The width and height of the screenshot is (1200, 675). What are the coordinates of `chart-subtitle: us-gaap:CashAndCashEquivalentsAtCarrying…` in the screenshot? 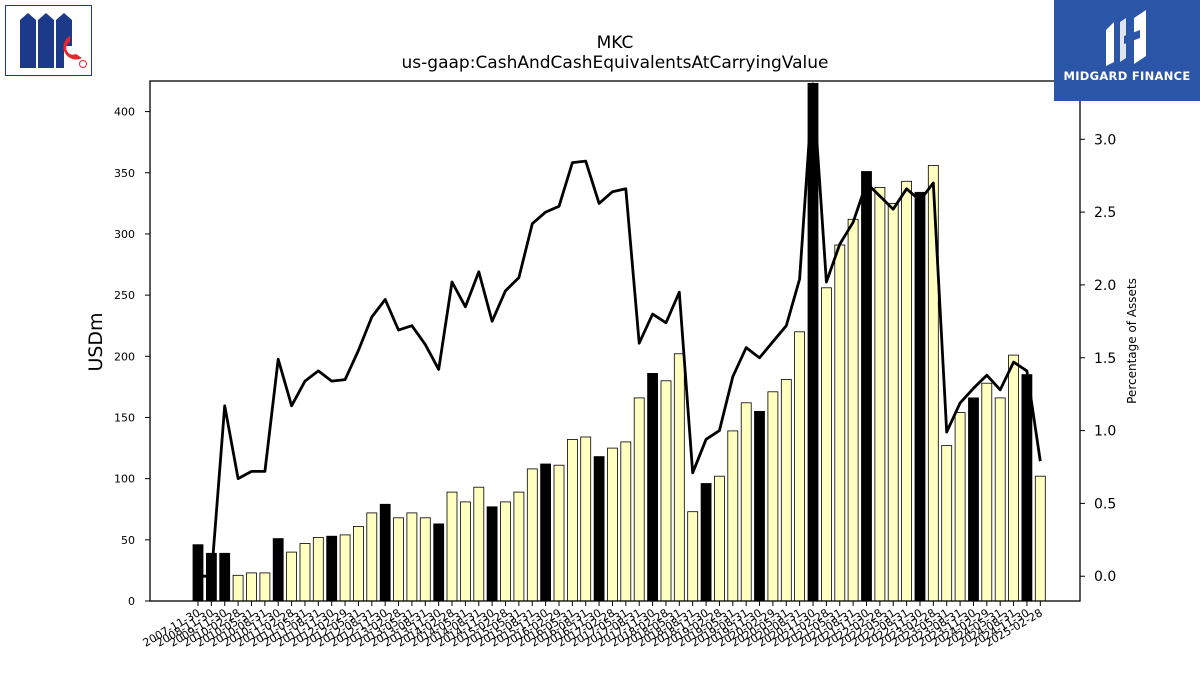 It's located at (615, 63).